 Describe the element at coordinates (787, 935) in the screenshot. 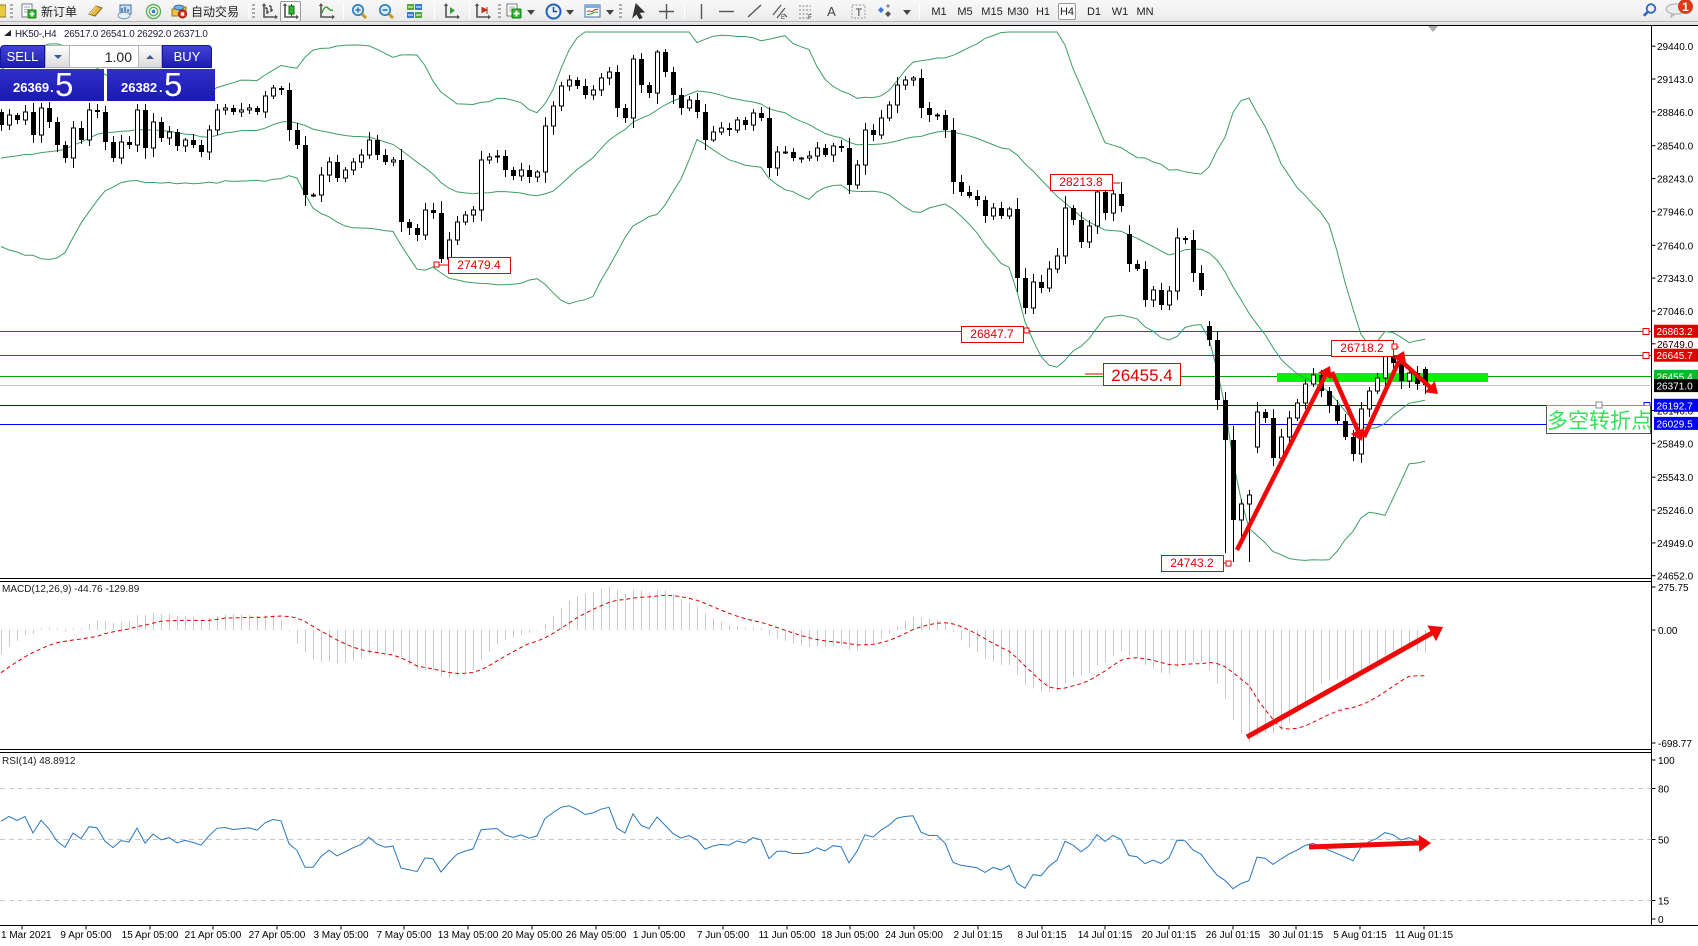

I see `svg-text: 11 Jun 05:00` at that location.